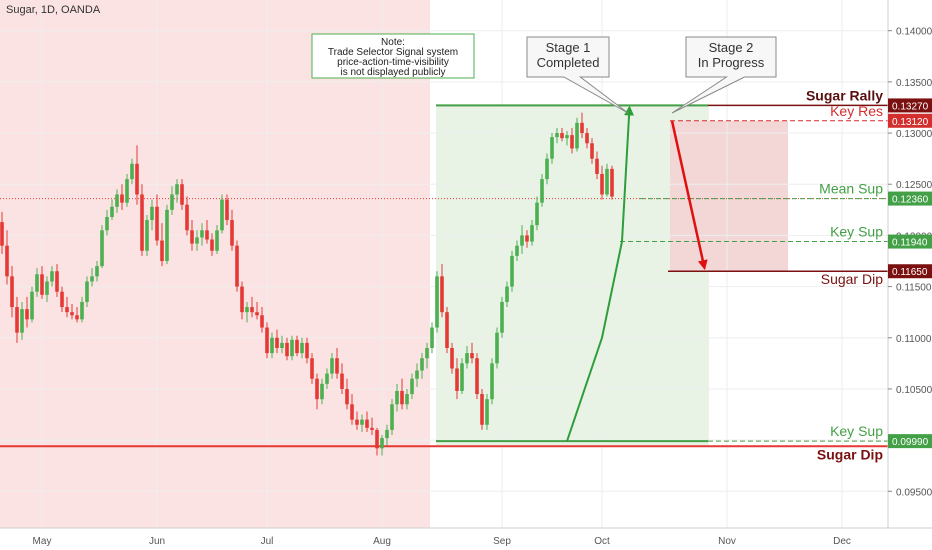  What do you see at coordinates (731, 62) in the screenshot?
I see `stage2-text: In Progress` at bounding box center [731, 62].